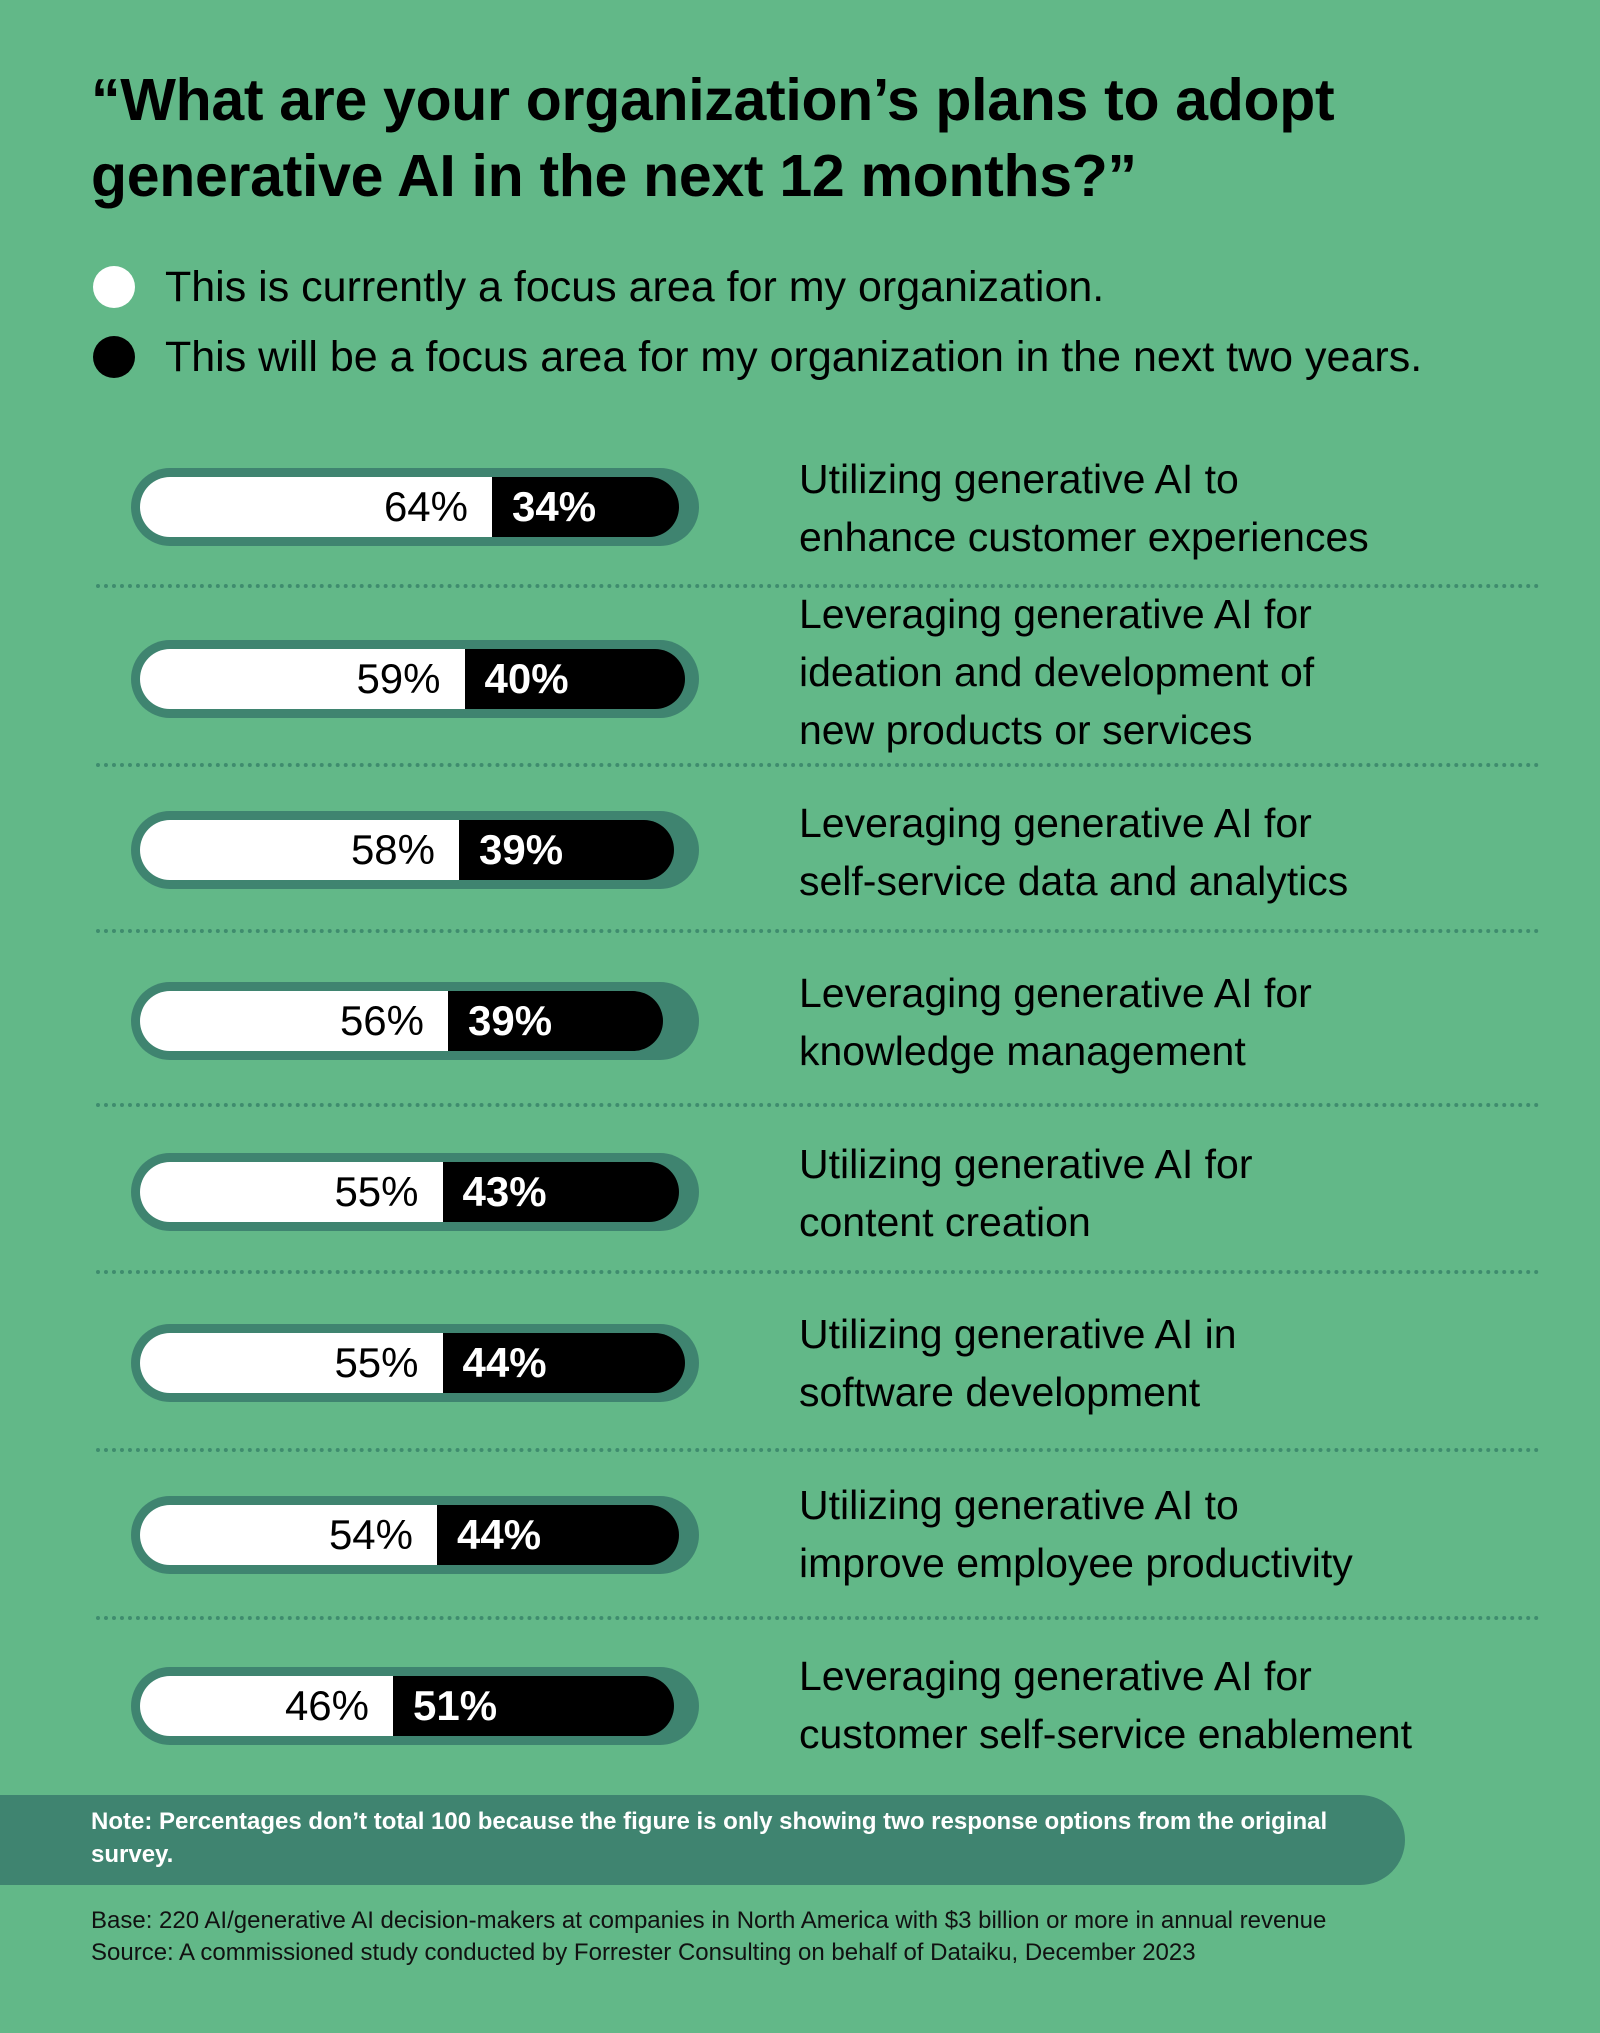 The image size is (1600, 2033). I want to click on legend-swatch-white, so click(114, 287).